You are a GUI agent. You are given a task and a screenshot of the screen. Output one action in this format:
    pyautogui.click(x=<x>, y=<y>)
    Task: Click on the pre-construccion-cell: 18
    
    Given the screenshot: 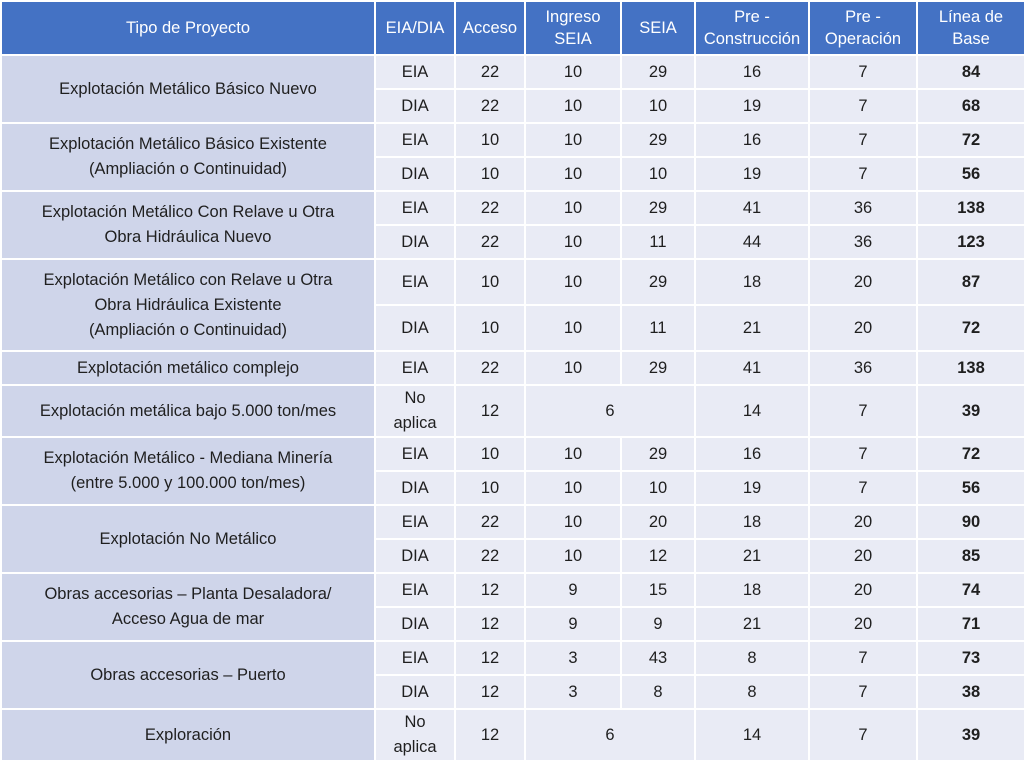 What is the action you would take?
    pyautogui.click(x=752, y=590)
    